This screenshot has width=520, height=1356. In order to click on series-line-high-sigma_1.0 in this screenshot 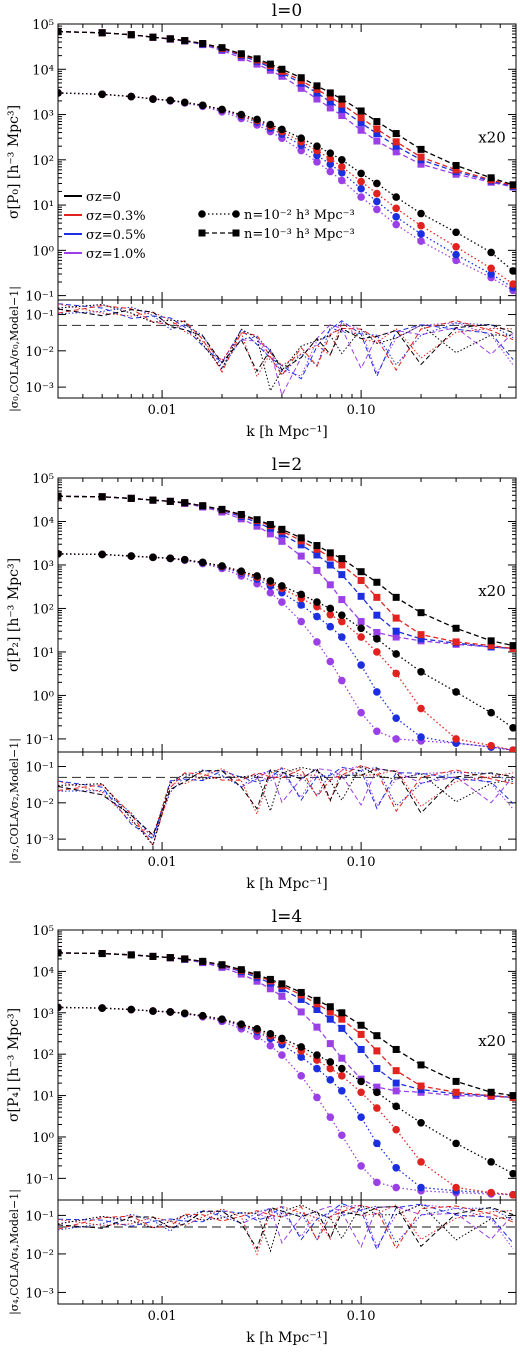, I will do `click(286, 192)`.